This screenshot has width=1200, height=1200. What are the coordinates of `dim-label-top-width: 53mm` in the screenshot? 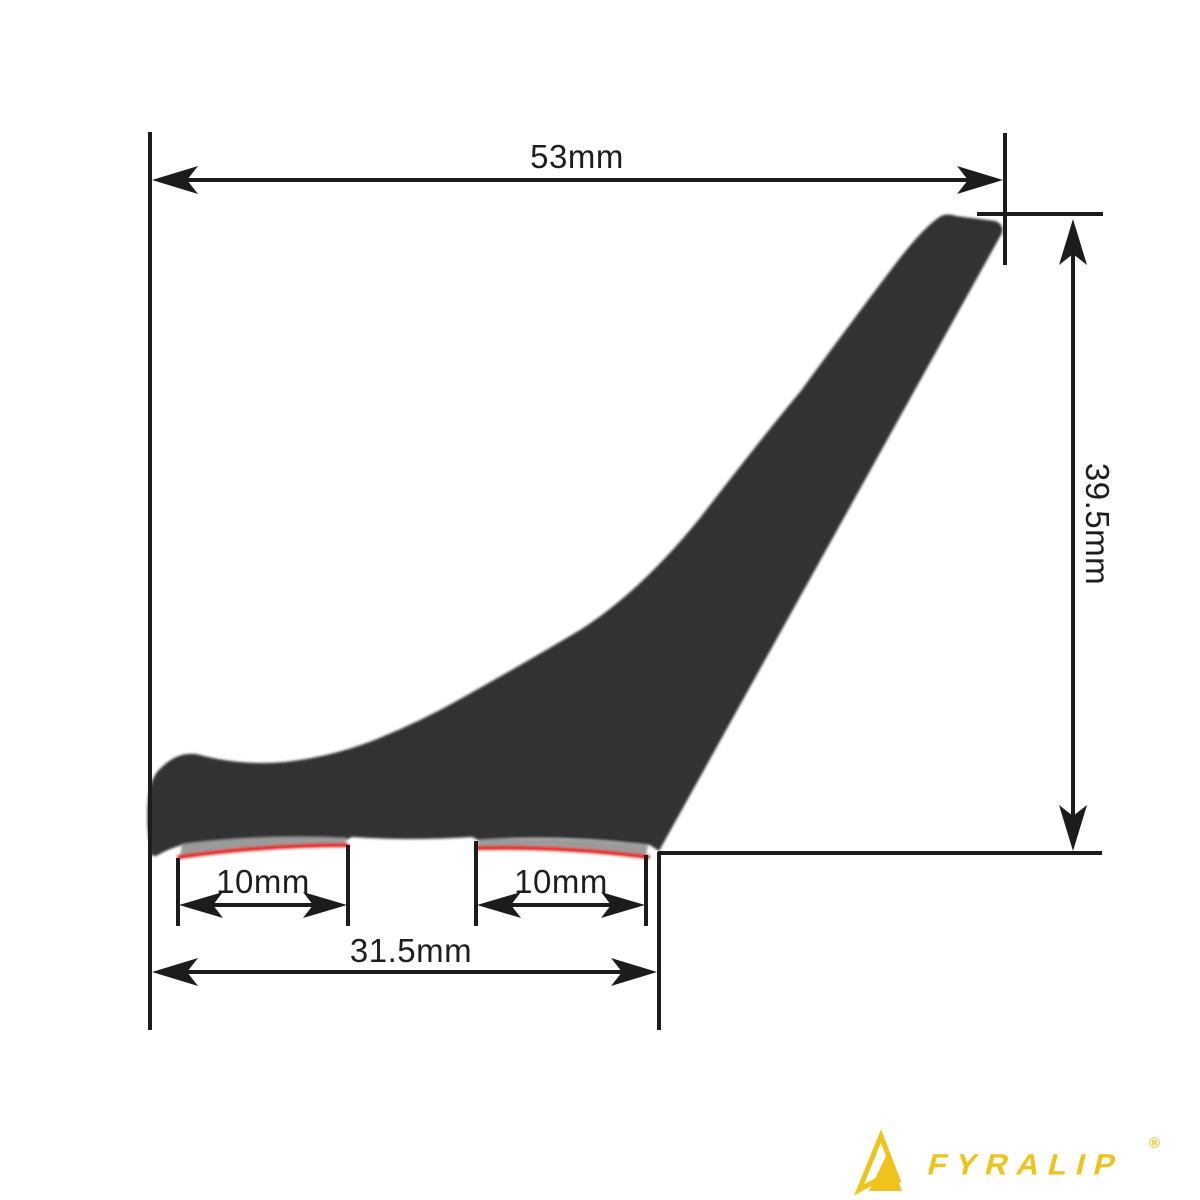 It's located at (577, 156).